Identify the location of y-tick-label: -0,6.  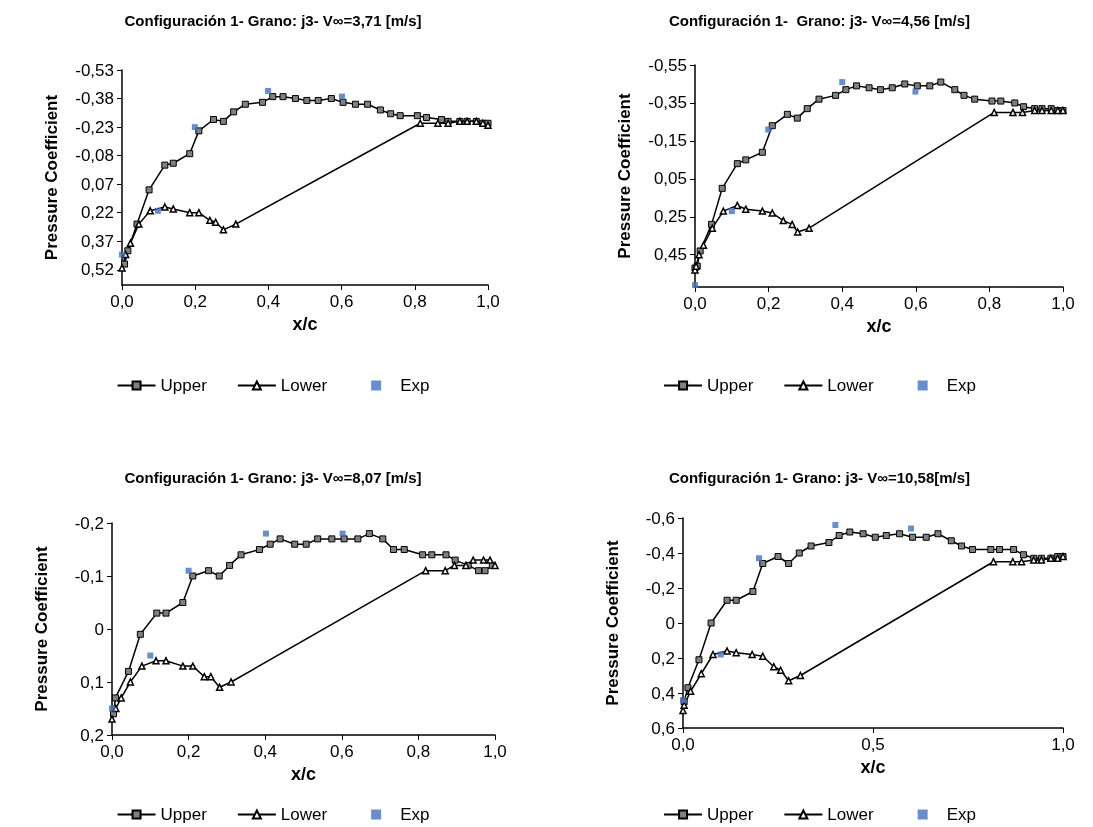
(660, 518).